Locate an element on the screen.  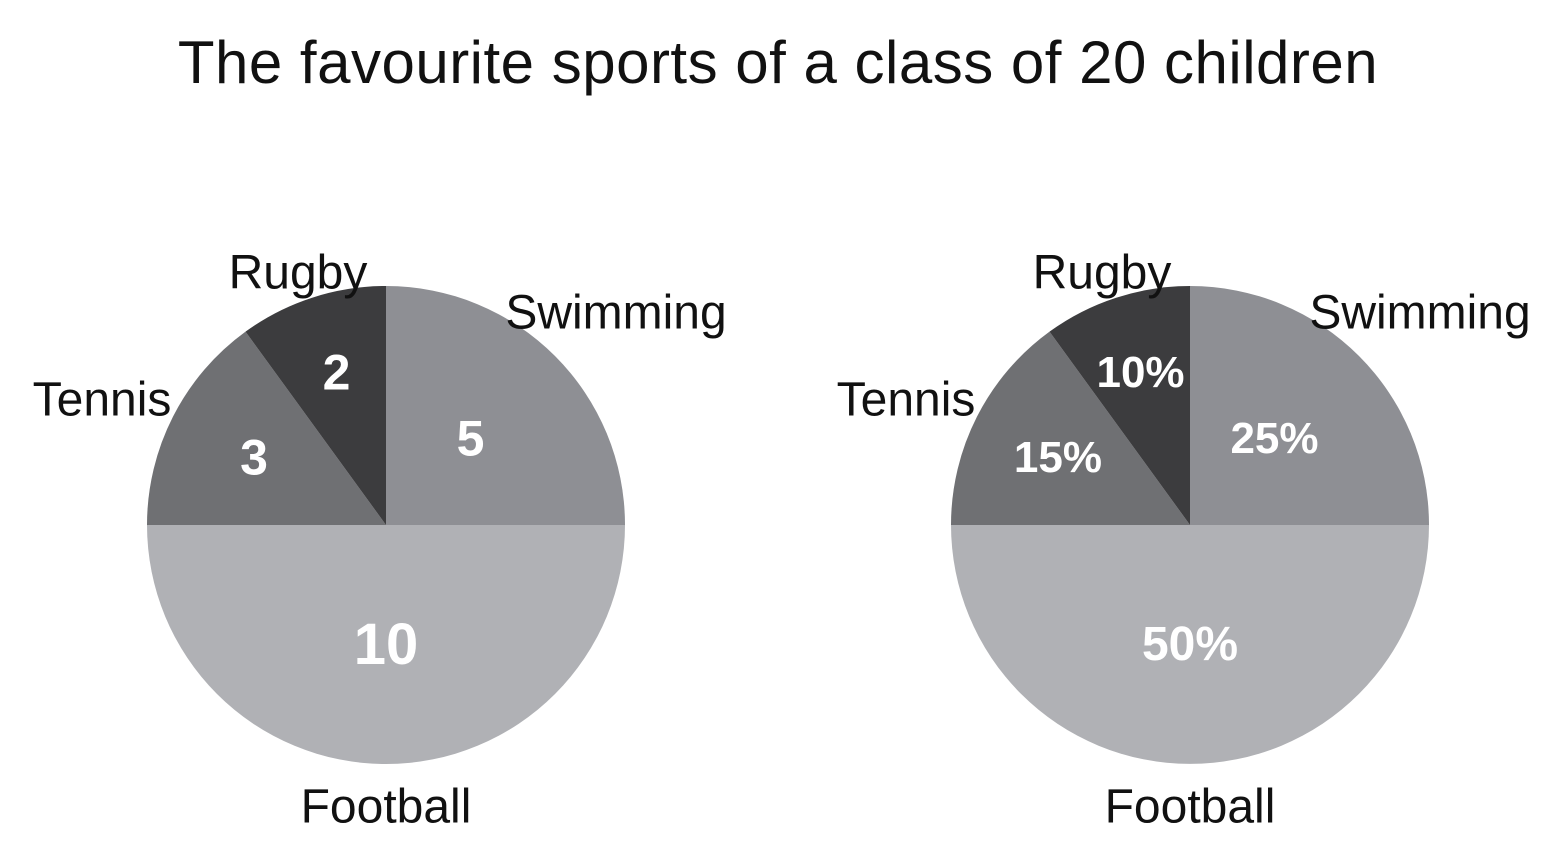
value-label-rugby: 2 is located at coordinates (337, 373).